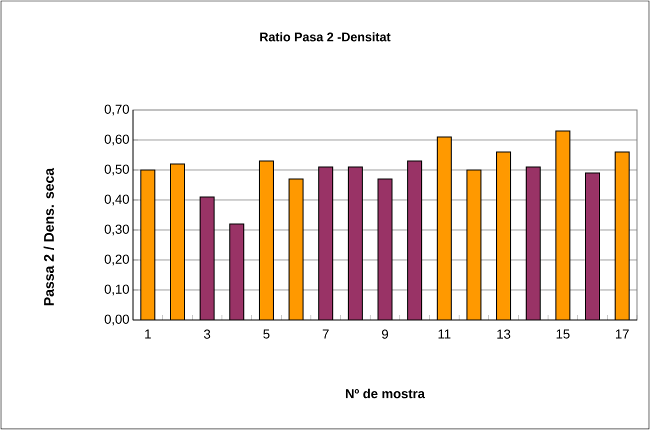 The image size is (650, 430). What do you see at coordinates (116, 290) in the screenshot?
I see `y-tick-label: 0,10` at bounding box center [116, 290].